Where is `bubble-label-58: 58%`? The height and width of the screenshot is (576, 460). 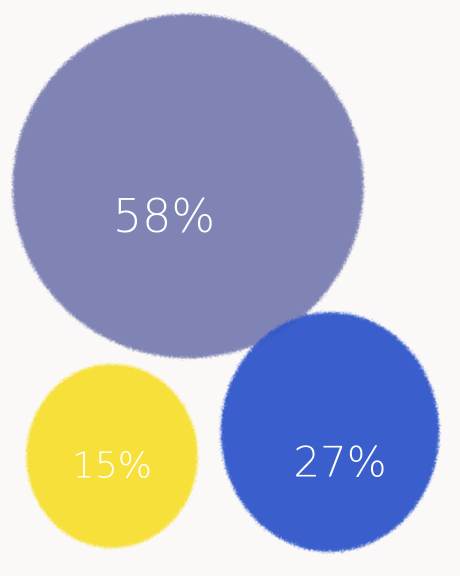 bubble-label-58: 58% is located at coordinates (164, 216).